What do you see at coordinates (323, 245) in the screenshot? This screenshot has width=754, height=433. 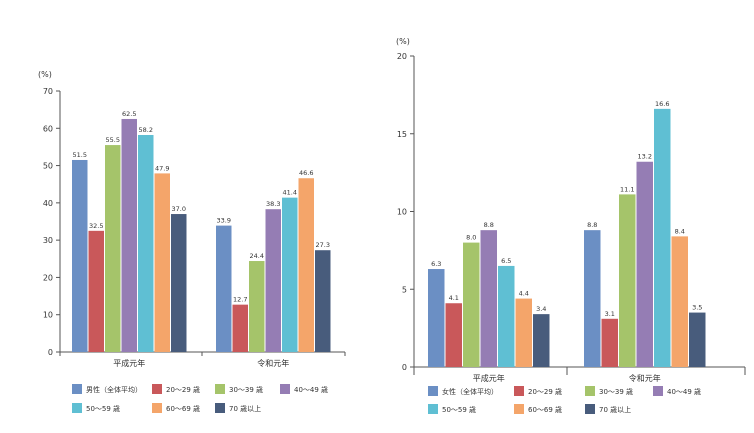 I see `data-label: 27.3` at bounding box center [323, 245].